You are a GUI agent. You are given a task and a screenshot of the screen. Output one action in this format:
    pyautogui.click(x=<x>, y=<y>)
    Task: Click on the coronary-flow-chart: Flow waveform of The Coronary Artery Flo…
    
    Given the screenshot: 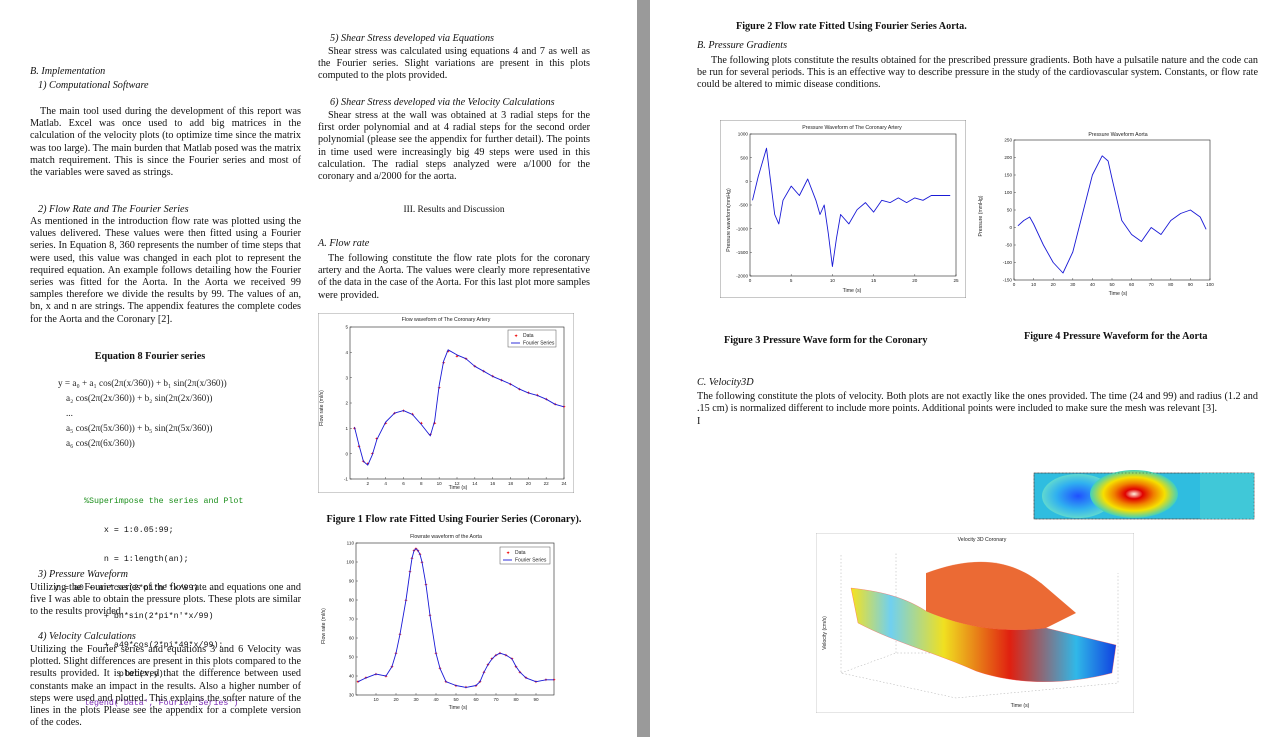 What is the action you would take?
    pyautogui.click(x=446, y=403)
    